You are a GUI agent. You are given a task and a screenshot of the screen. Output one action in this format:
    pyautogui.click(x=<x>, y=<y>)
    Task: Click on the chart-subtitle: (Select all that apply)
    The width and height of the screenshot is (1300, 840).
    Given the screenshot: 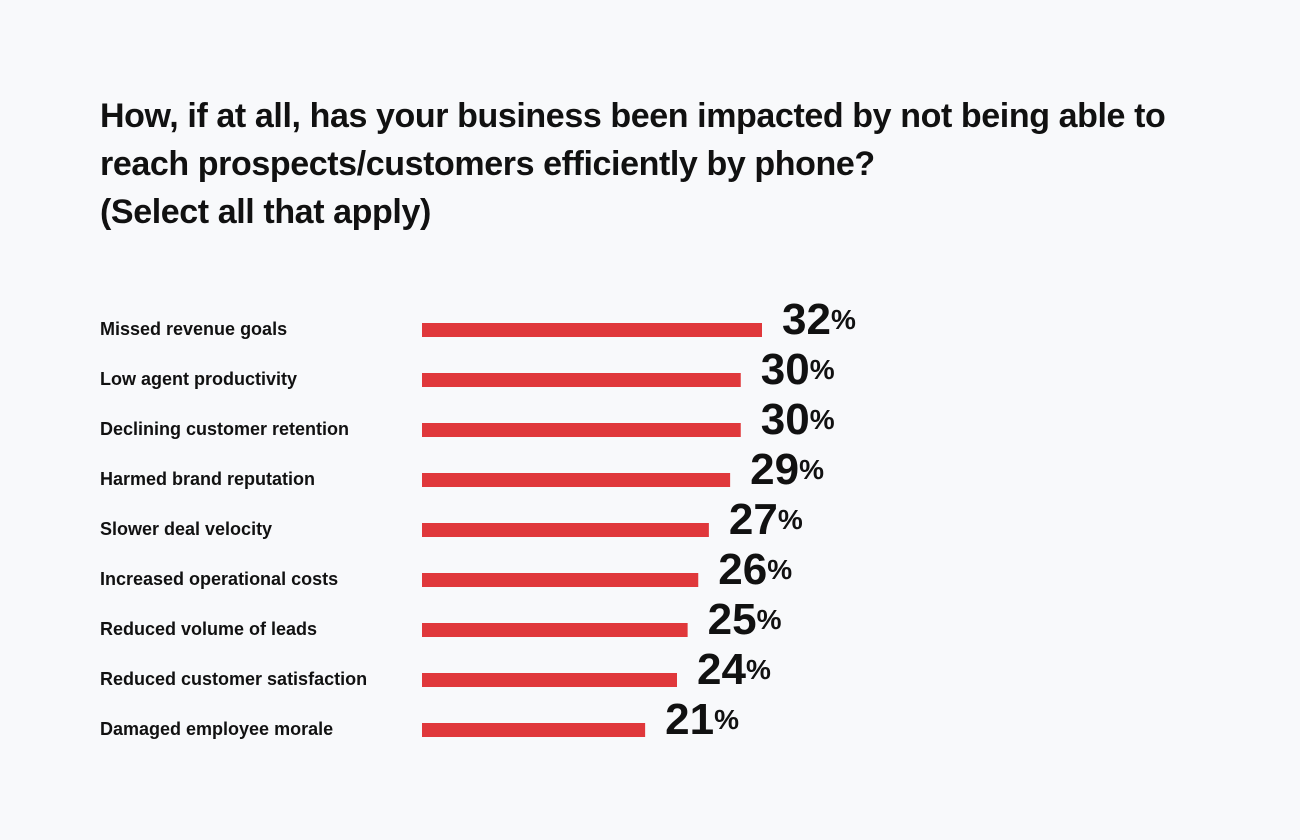 What is the action you would take?
    pyautogui.click(x=265, y=212)
    